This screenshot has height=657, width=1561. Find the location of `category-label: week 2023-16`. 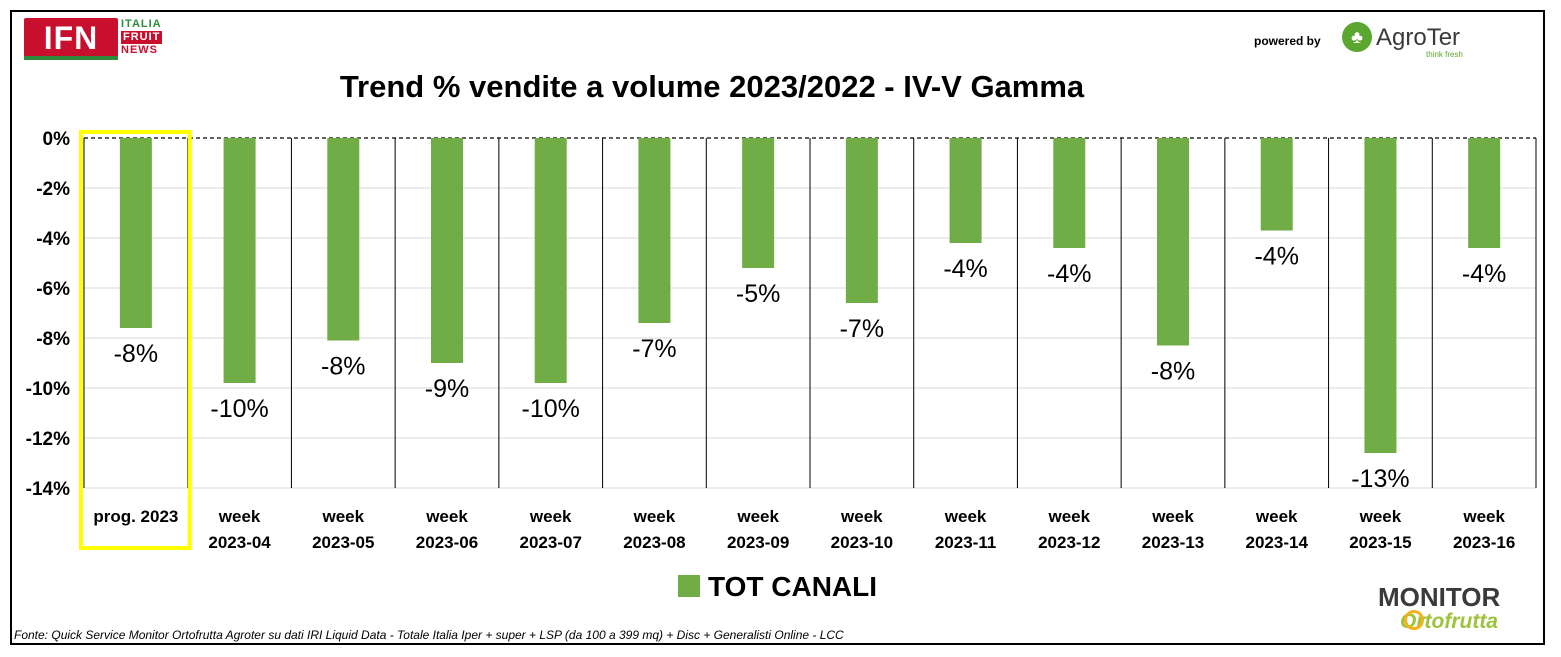

category-label: week 2023-16 is located at coordinates (1484, 529).